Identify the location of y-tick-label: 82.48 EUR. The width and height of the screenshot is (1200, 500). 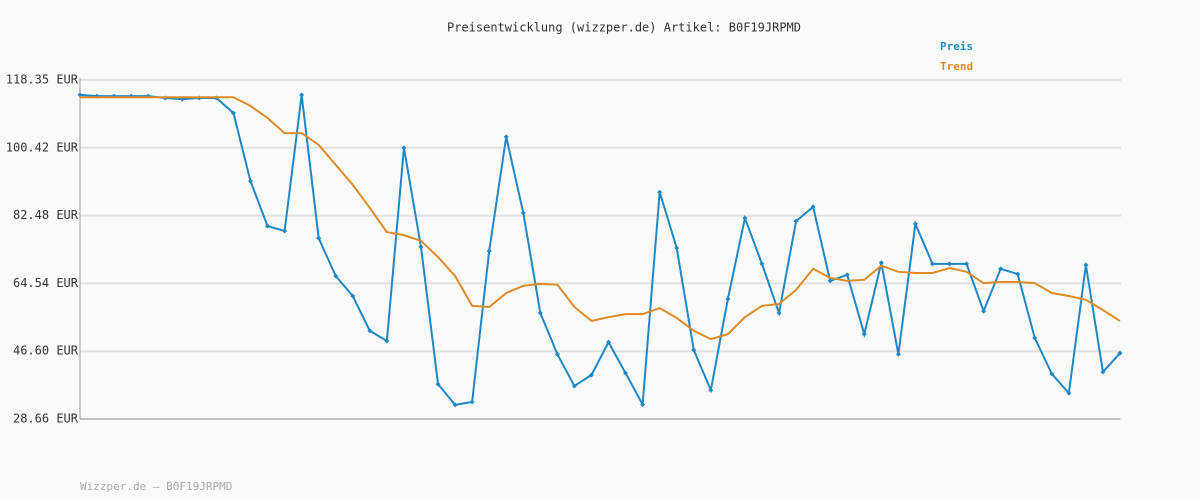
(46, 215).